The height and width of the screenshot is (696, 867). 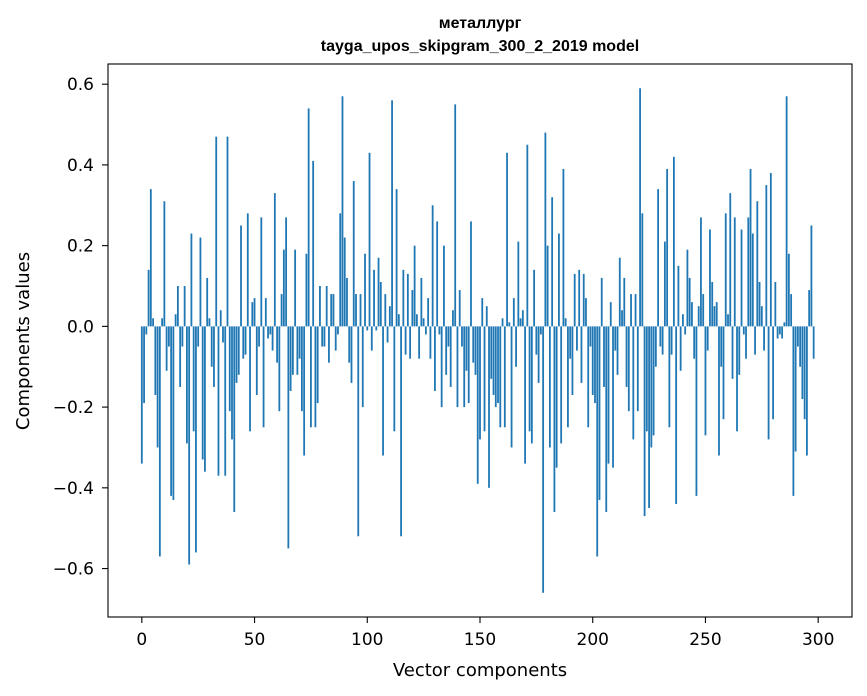 What do you see at coordinates (255, 640) in the screenshot?
I see `x-tick-label: 50` at bounding box center [255, 640].